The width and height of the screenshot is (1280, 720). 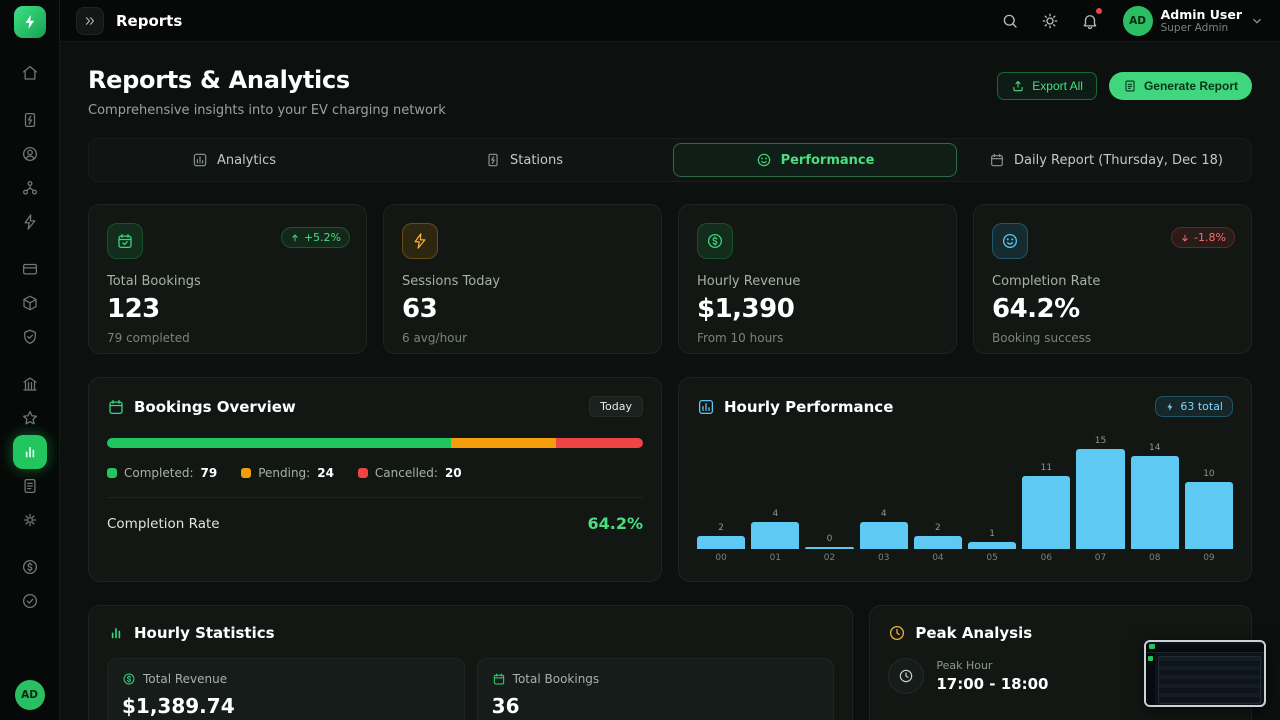 I want to click on sidebar-nav, so click(x=29, y=337).